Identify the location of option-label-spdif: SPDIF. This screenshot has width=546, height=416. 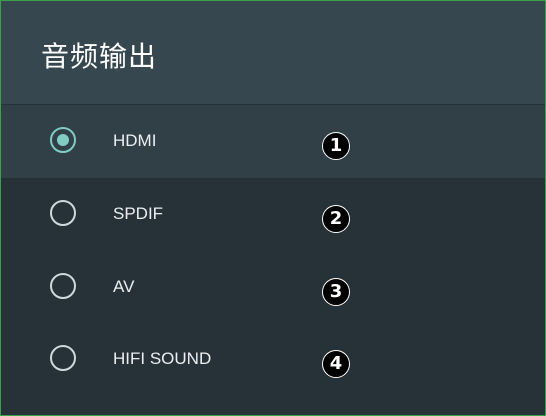
(138, 213).